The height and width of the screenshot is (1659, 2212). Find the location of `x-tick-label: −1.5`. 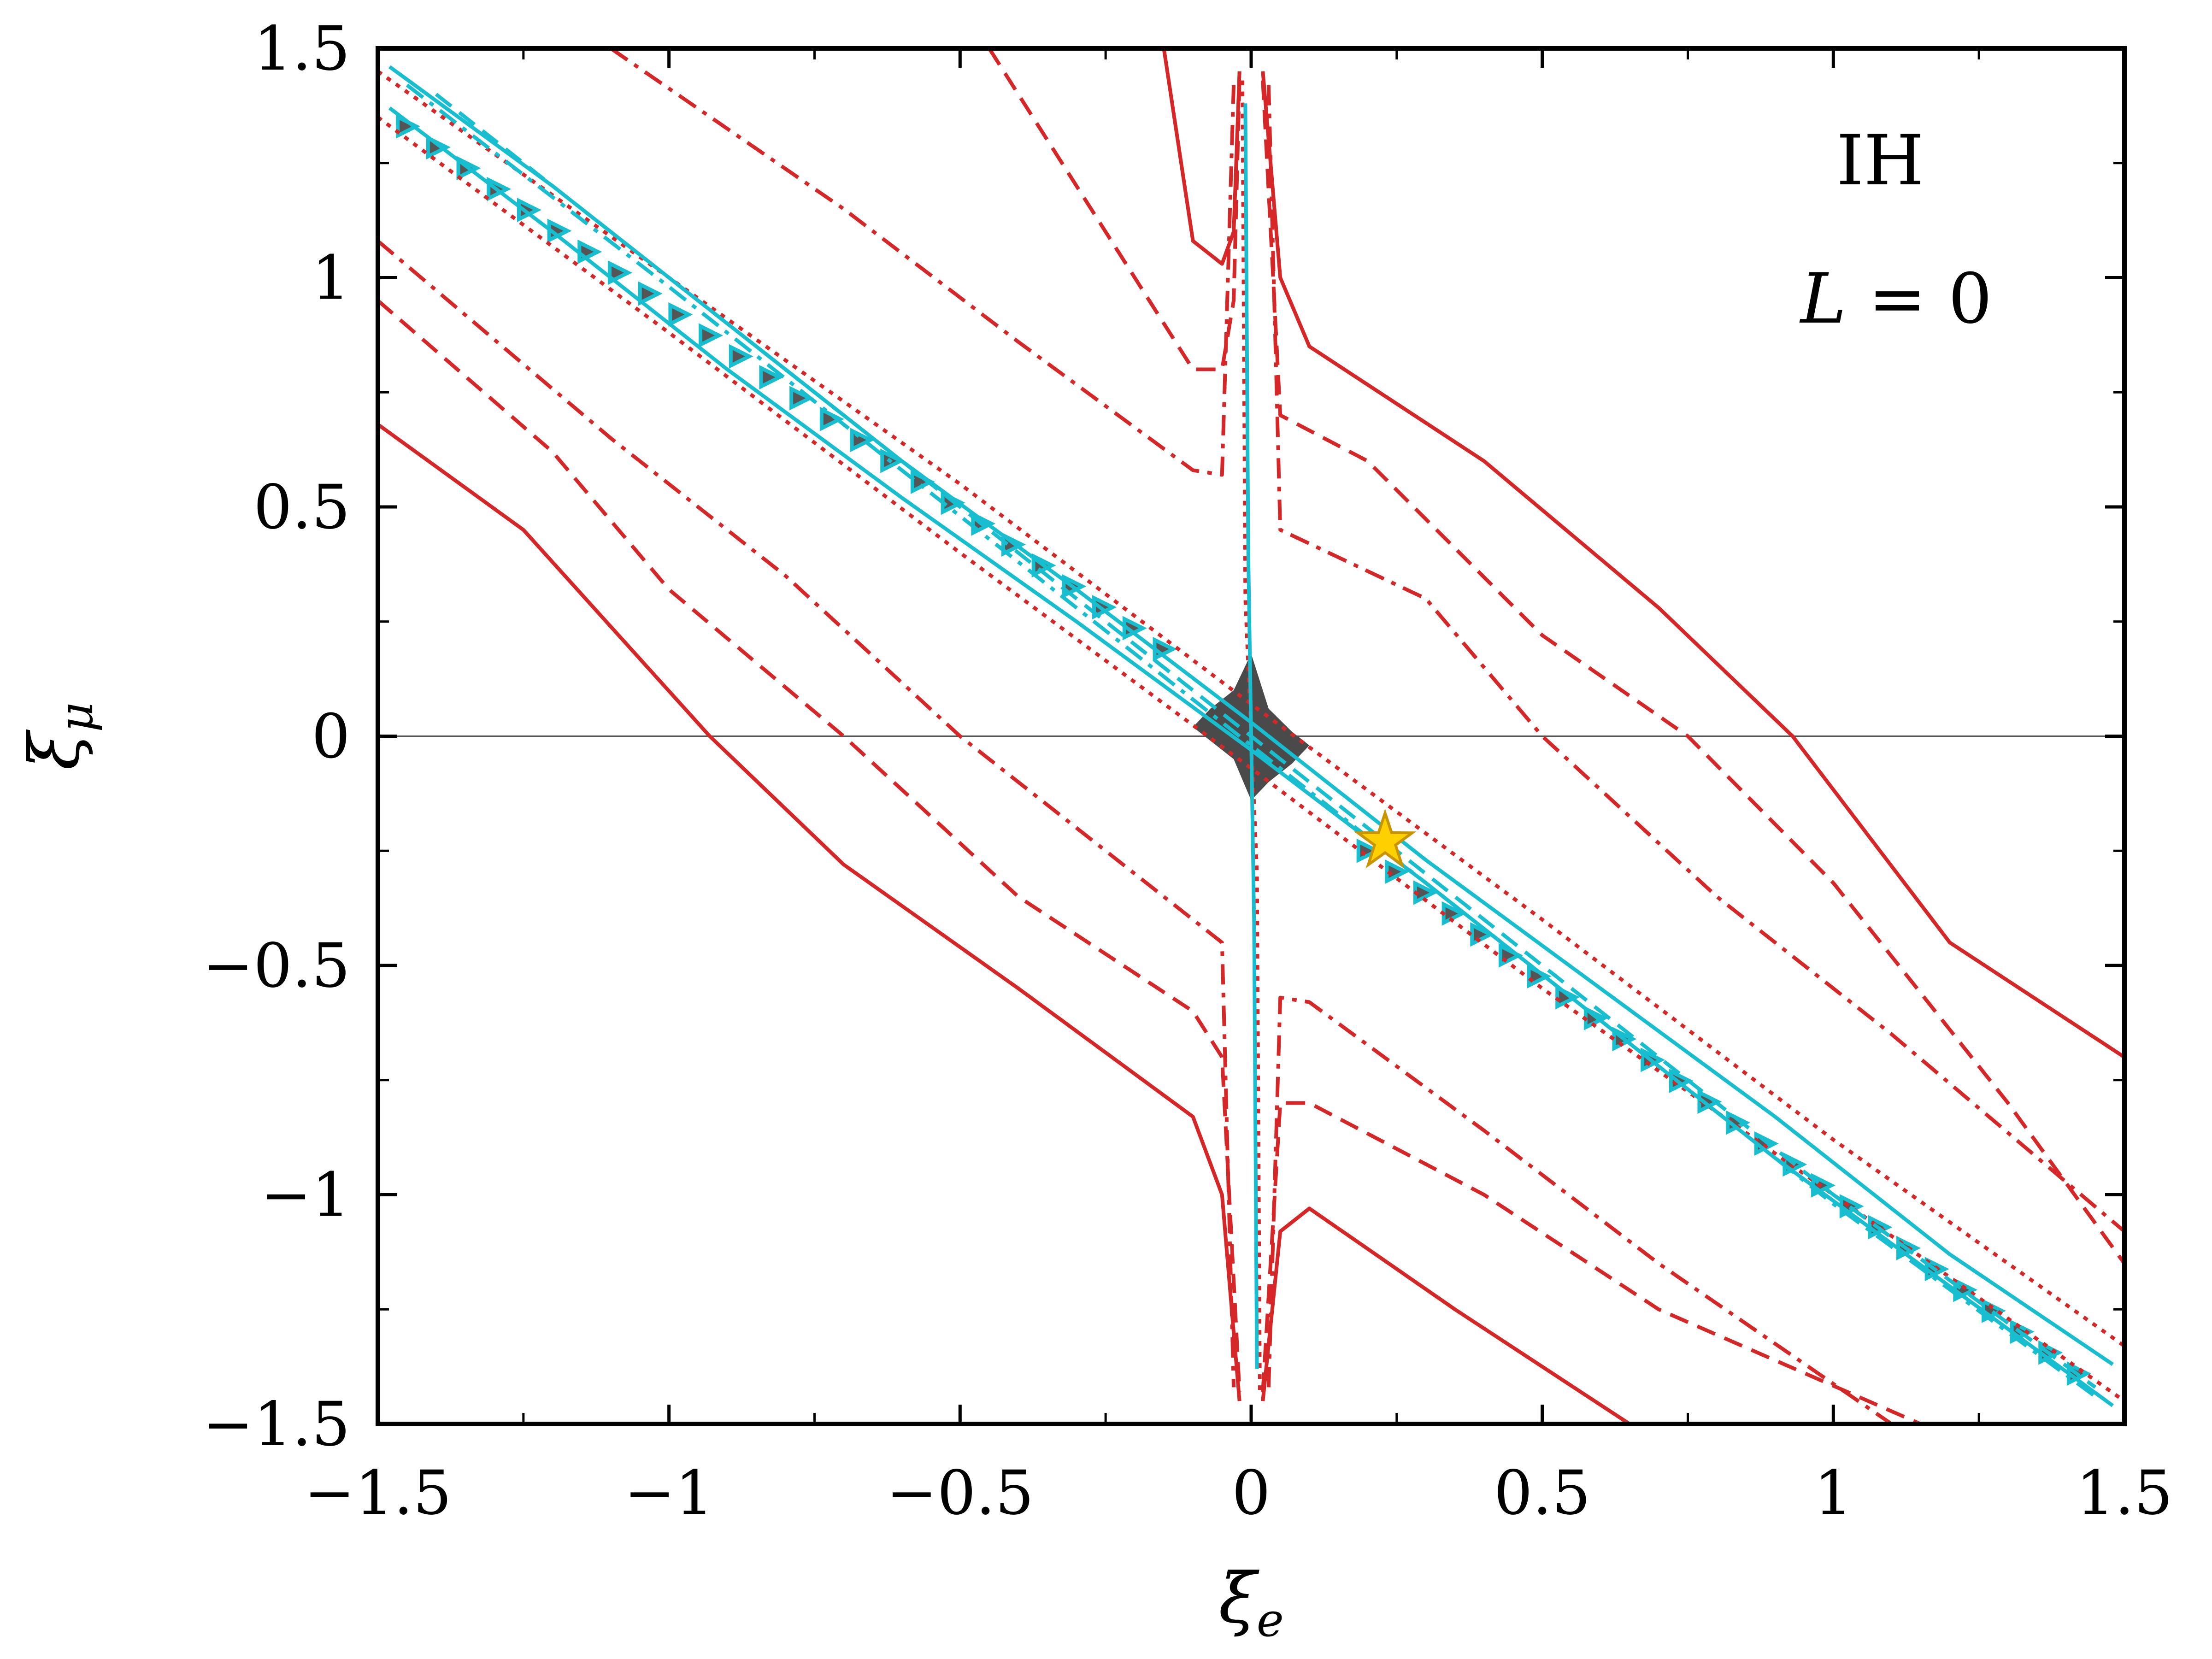

x-tick-label: −1.5 is located at coordinates (378, 1493).